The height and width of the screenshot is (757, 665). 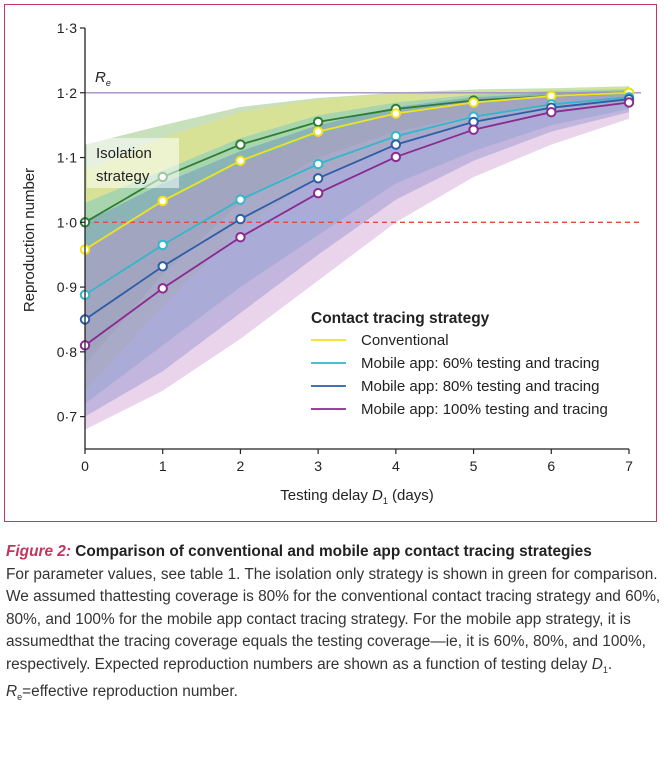 I want to click on x-tick-label: 0, so click(x=85, y=466).